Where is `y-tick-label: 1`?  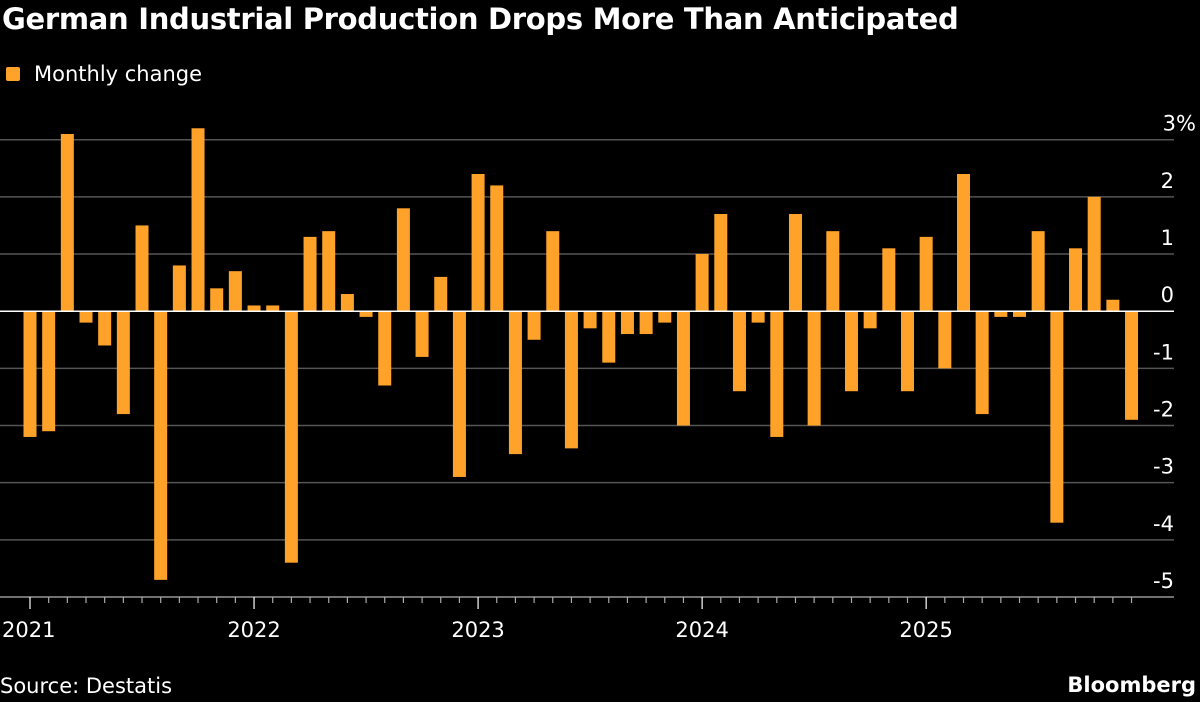
y-tick-label: 1 is located at coordinates (1167, 238).